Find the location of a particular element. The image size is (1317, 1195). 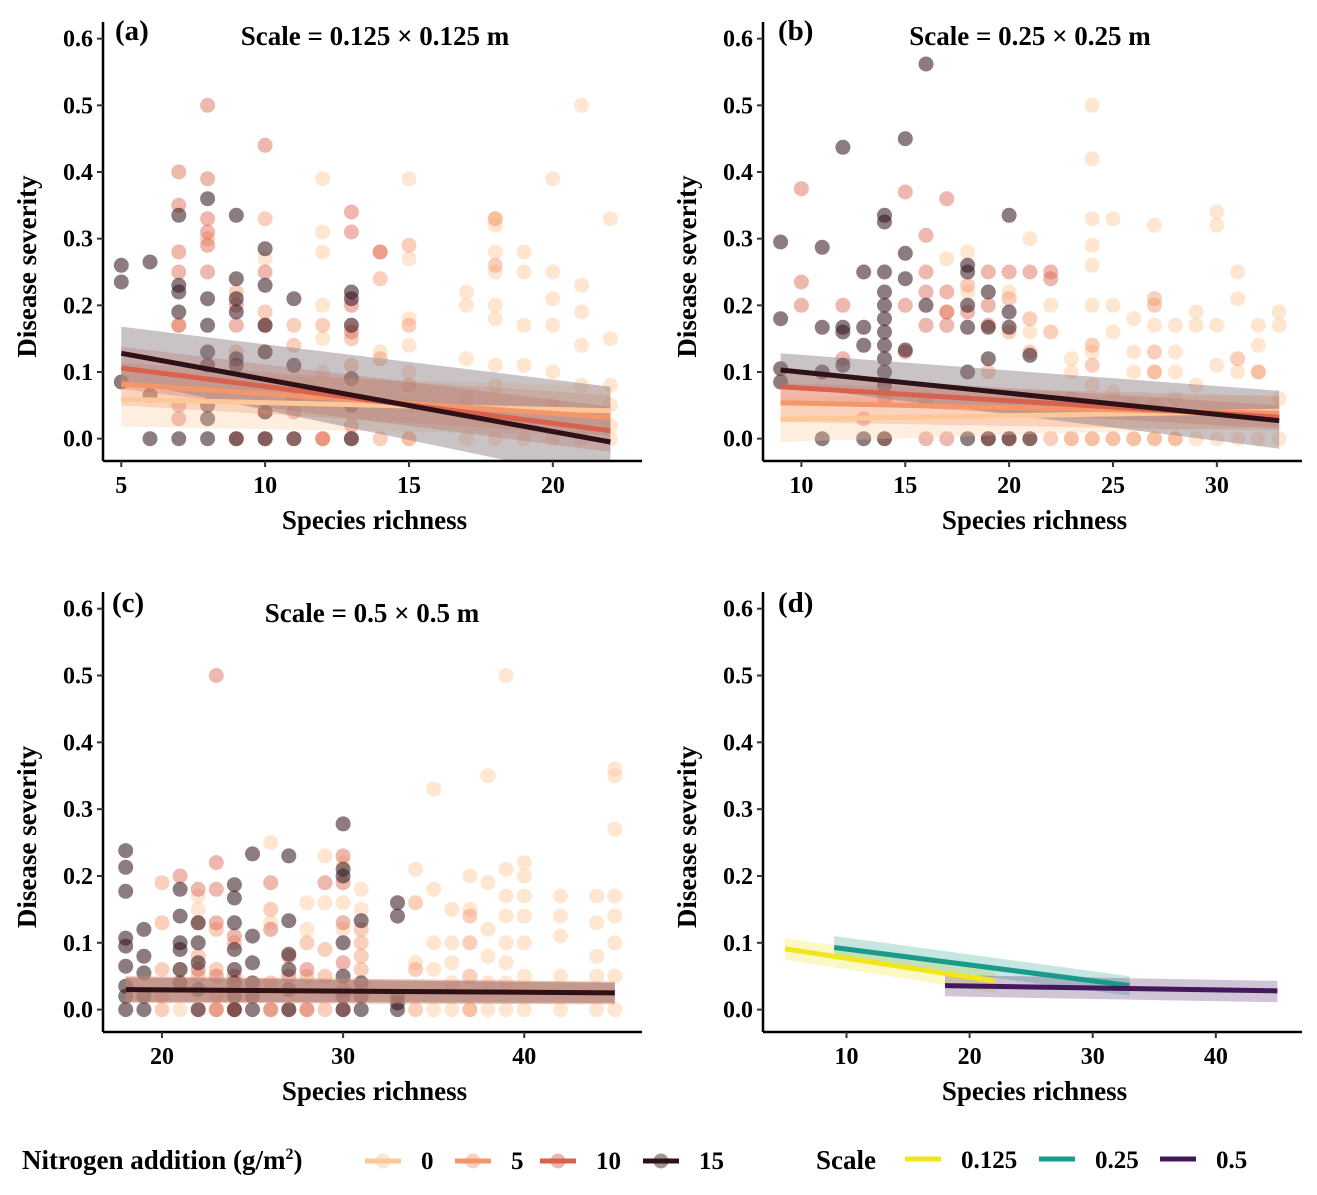

y-tick-label: 0.5 is located at coordinates (78, 677).